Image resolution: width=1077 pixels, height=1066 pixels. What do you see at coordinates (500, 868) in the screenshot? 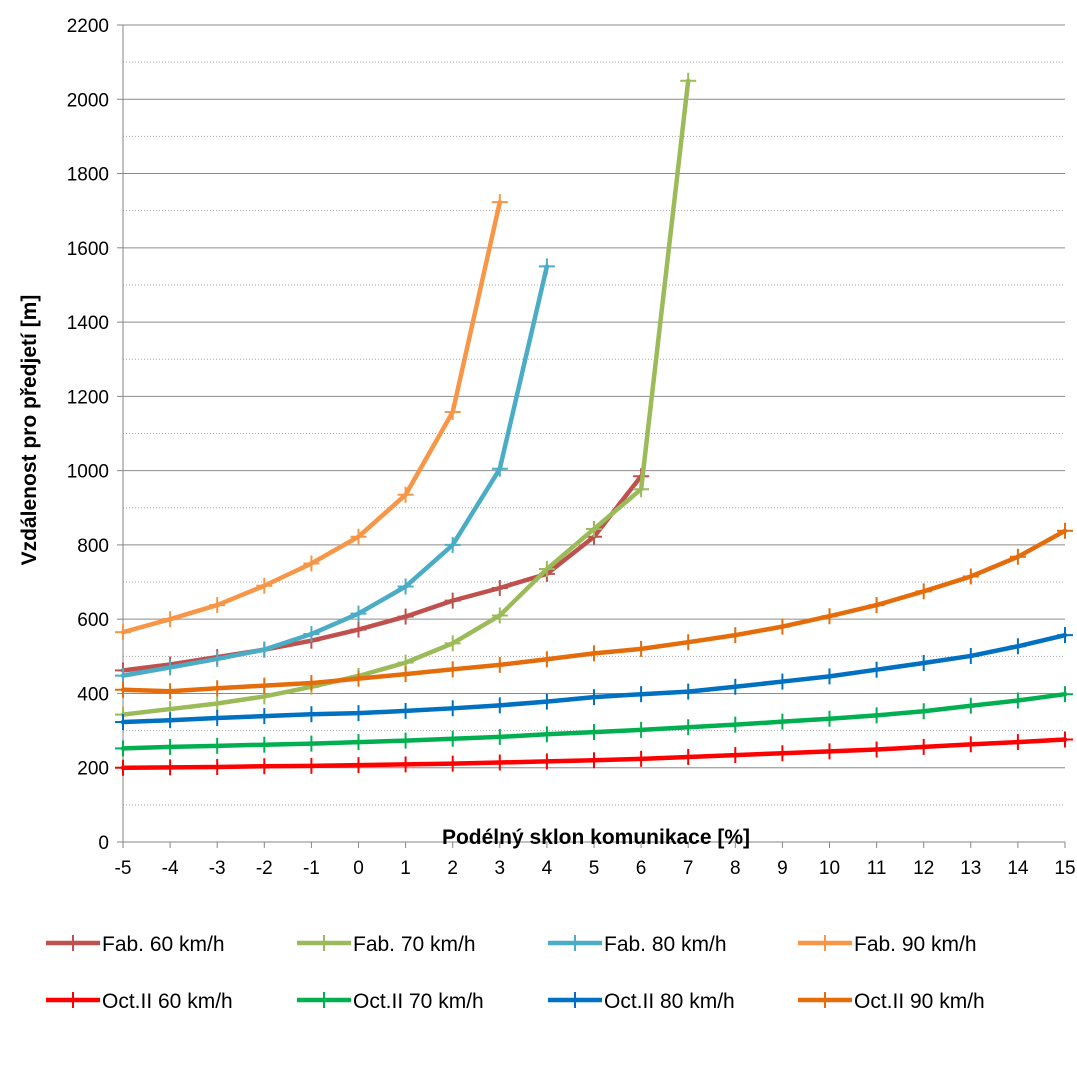
I see `x-tick-label: 3` at bounding box center [500, 868].